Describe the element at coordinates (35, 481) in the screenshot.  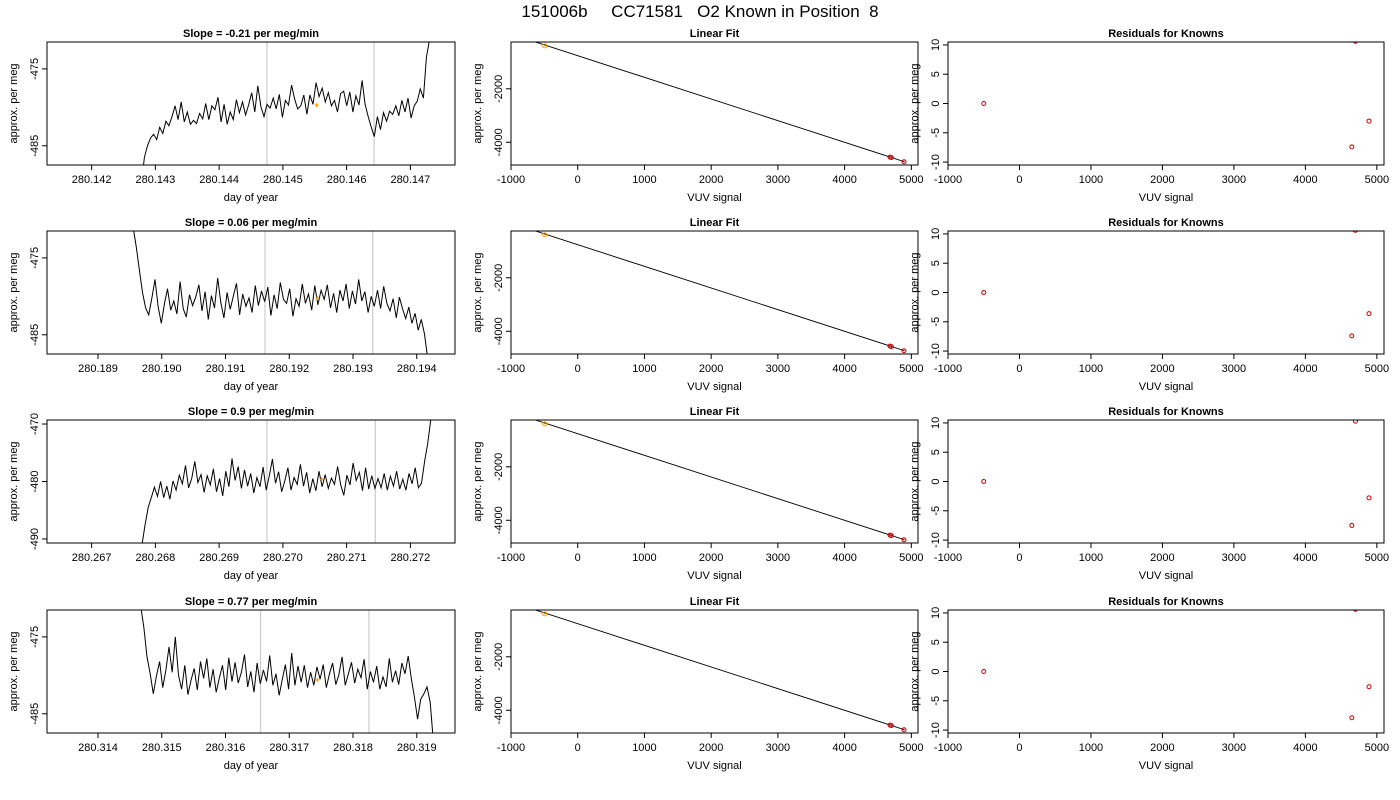
I see `y-tick-label: -480` at that location.